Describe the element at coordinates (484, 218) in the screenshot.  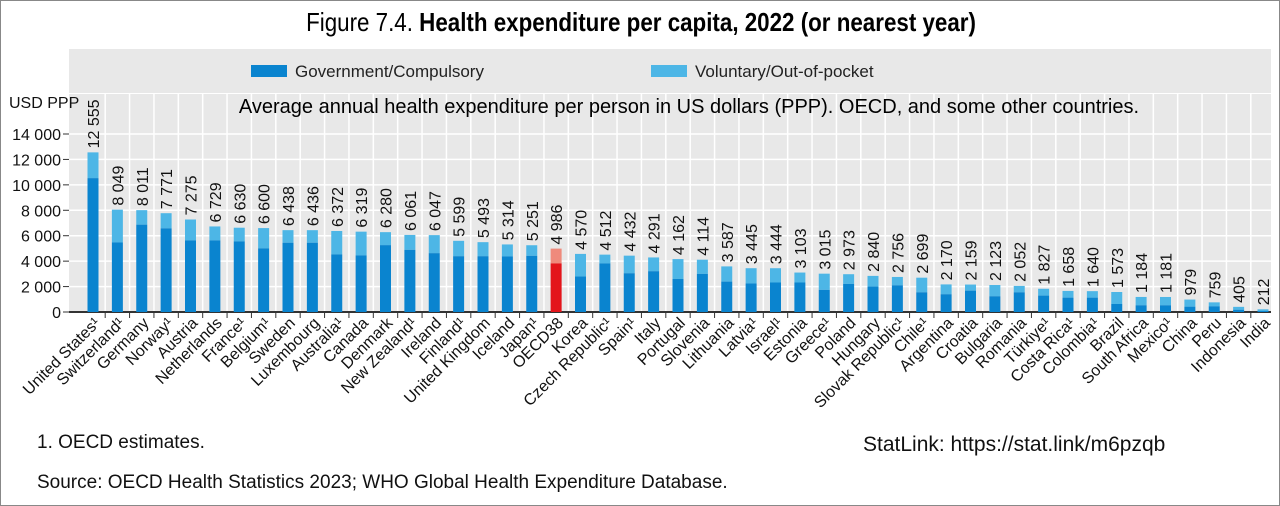
I see `value-label: 5 493` at that location.